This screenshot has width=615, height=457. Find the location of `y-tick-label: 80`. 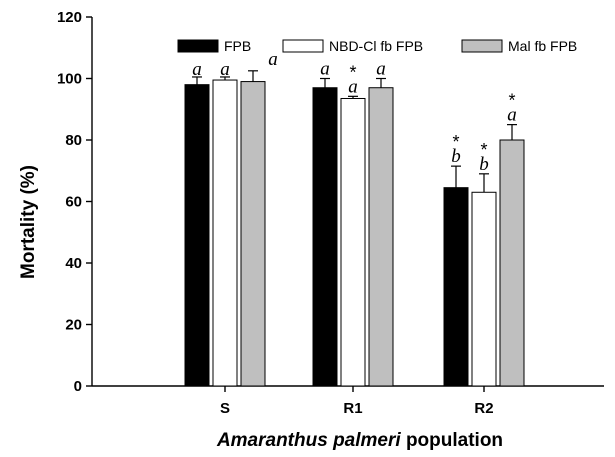

y-tick-label: 80 is located at coordinates (73, 140).